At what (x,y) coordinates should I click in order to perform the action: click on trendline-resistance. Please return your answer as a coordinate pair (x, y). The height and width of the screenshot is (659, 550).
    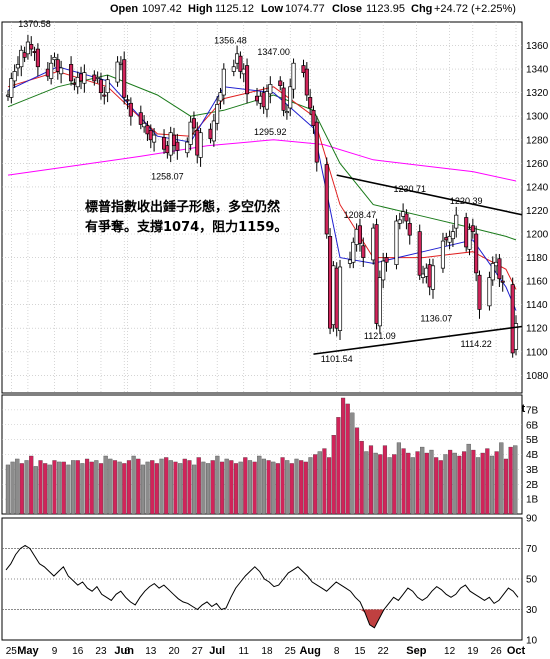
    Looking at the image, I should click on (429, 195).